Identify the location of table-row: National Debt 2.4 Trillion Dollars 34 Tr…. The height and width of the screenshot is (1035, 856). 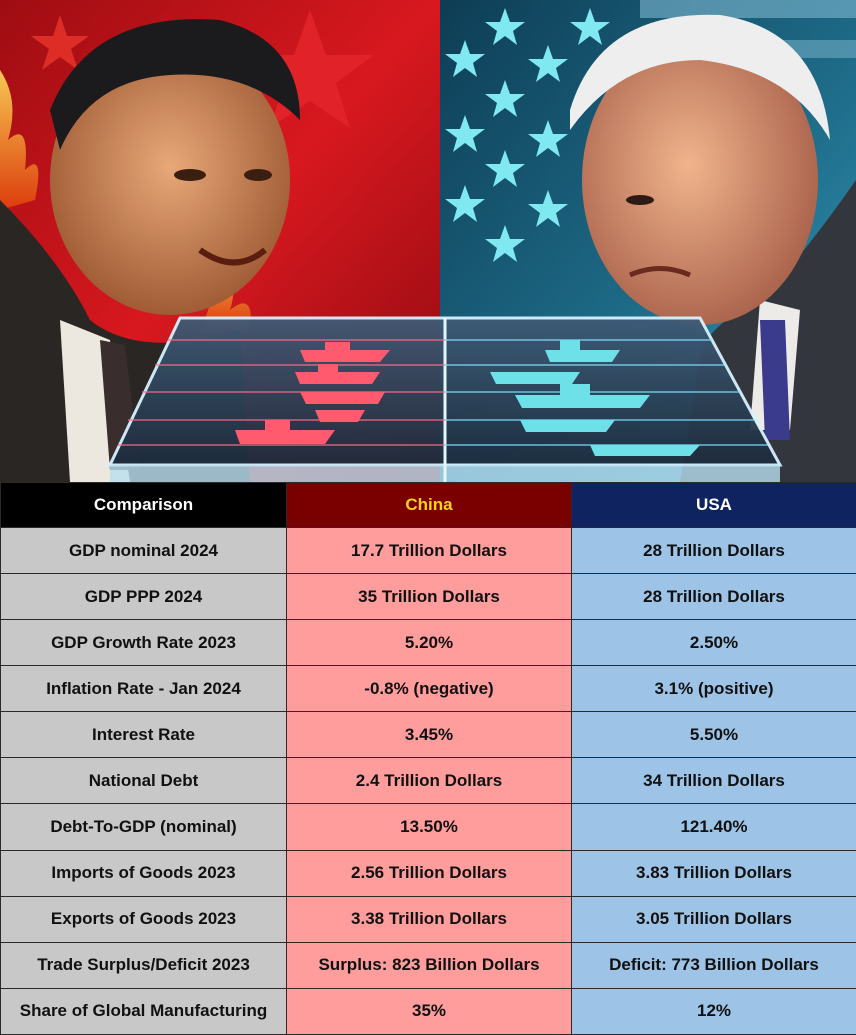
(428, 781).